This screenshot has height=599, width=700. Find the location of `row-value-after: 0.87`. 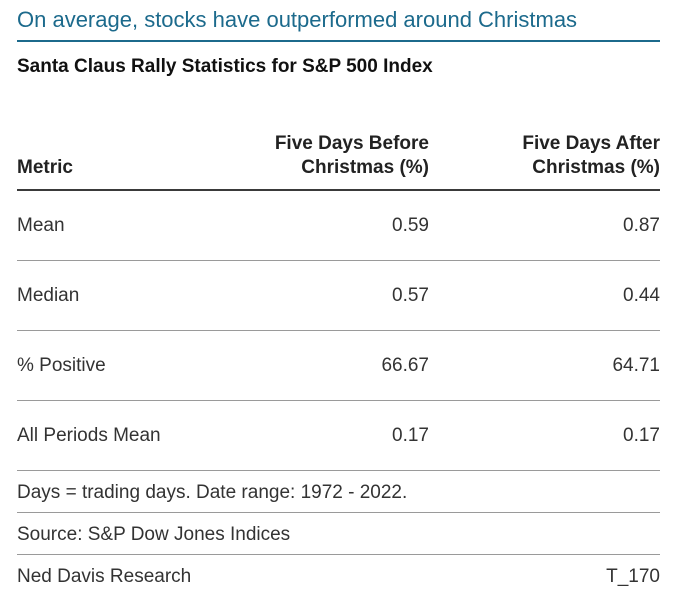

row-value-after: 0.87 is located at coordinates (641, 225).